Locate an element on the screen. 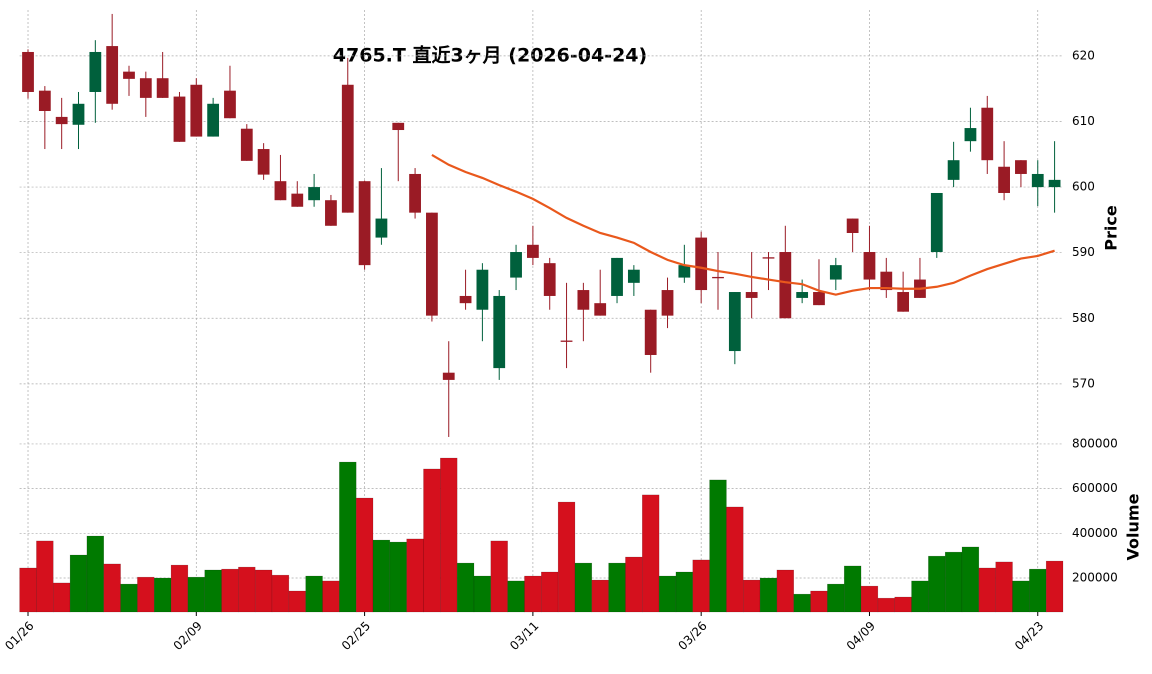 This screenshot has width=1152, height=674. x-tick-label: 03/26 is located at coordinates (692, 636).